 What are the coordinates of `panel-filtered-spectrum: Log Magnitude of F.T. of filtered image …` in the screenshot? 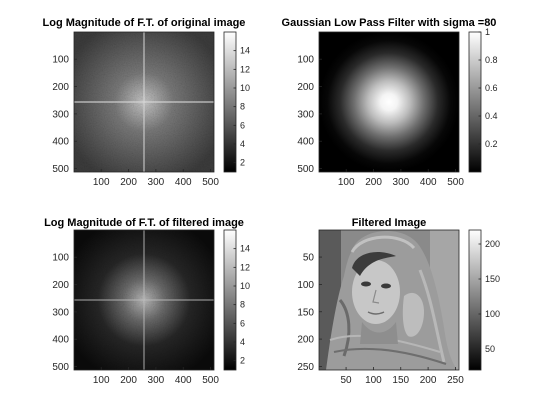 It's located at (147, 301).